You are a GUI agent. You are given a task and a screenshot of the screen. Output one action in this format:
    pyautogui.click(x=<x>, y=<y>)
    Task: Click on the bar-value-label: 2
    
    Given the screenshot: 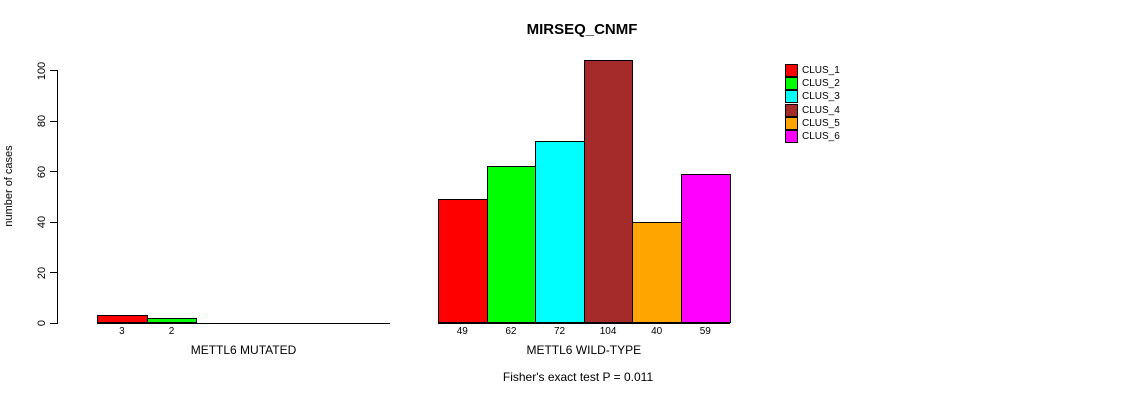 What is the action you would take?
    pyautogui.click(x=171, y=331)
    